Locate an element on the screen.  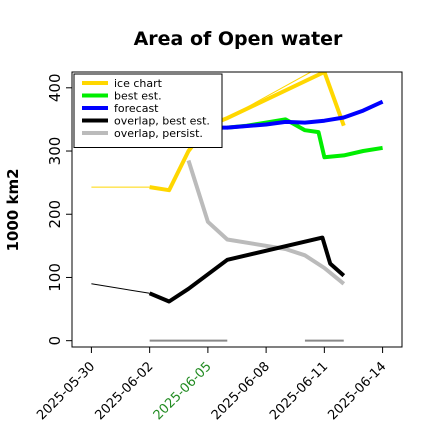
x-tick-label: 2025-05-30 is located at coordinates (66, 391).